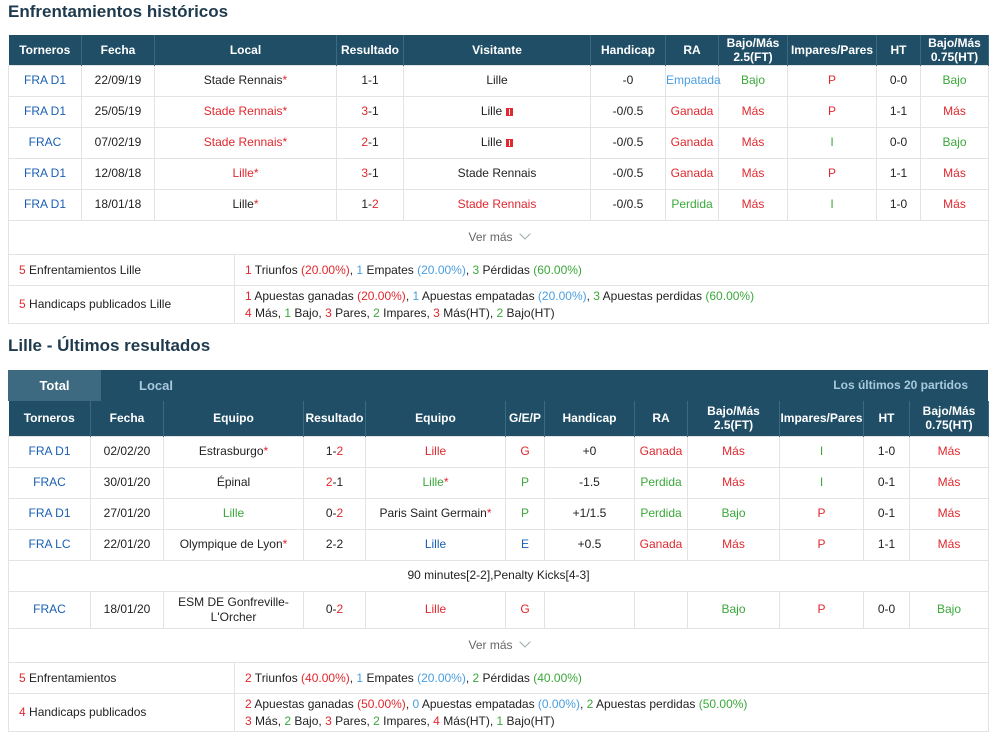 The height and width of the screenshot is (737, 998). Describe the element at coordinates (898, 173) in the screenshot. I see `half-time-score: 1-1` at that location.